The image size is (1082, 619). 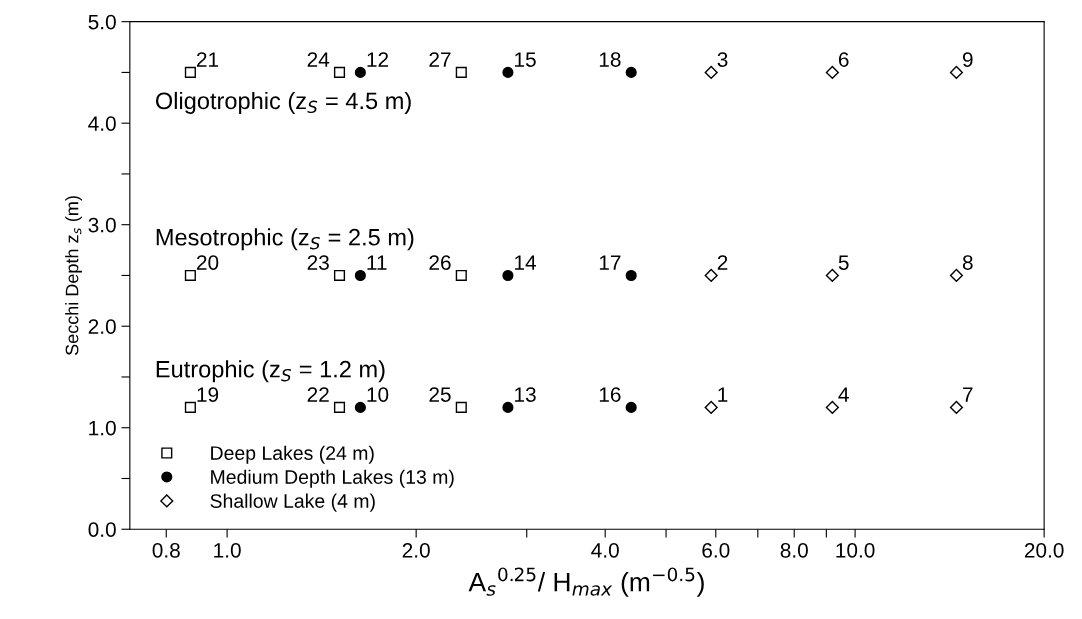 I want to click on annotation: Oligotrophic (z$_{S}$ = 4.5 m), so click(x=283, y=102).